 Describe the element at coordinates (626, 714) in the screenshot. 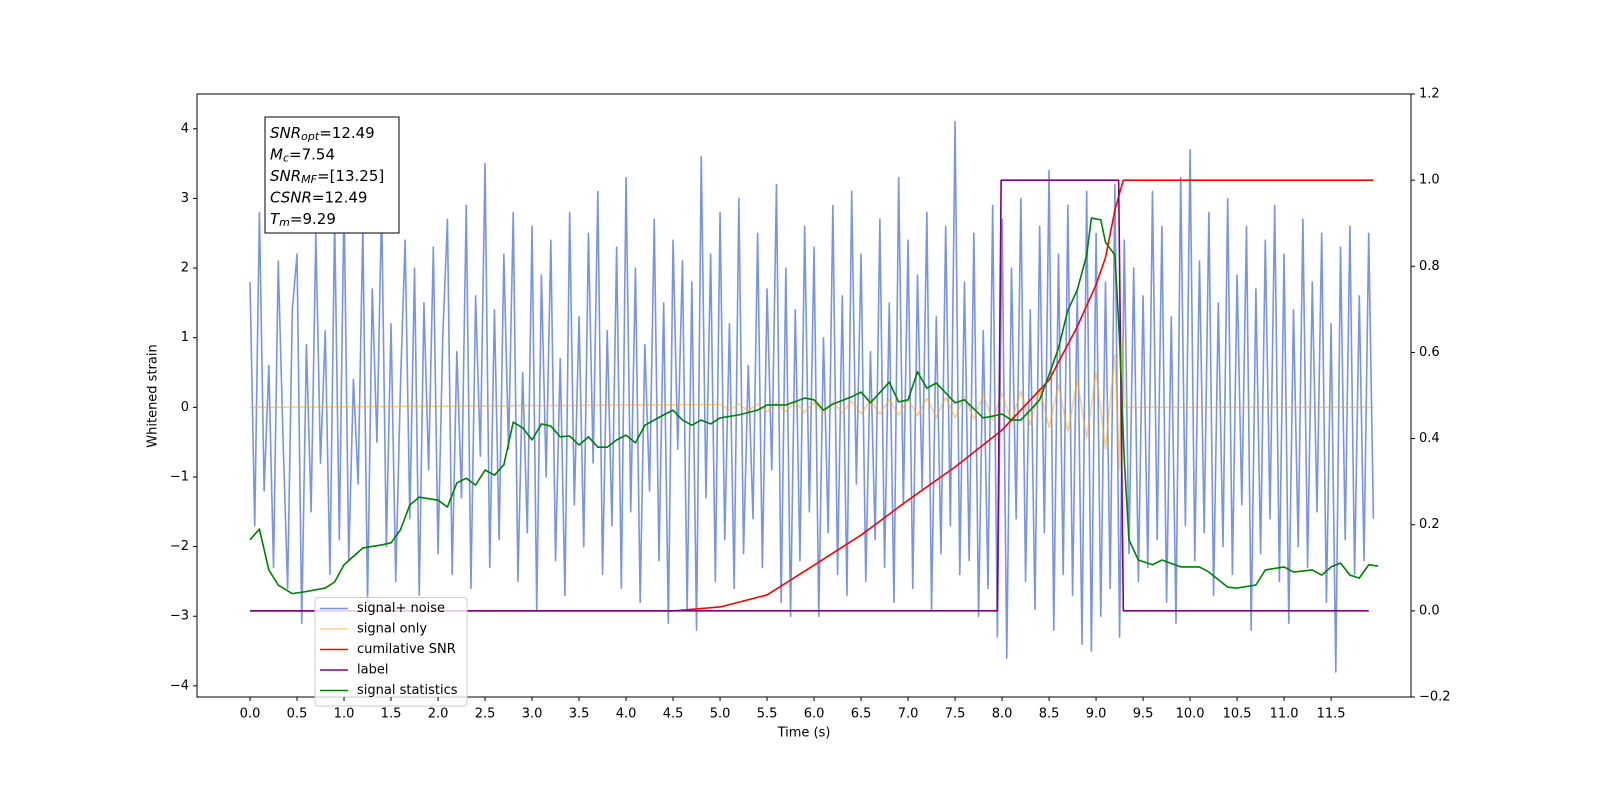

I see `x-tick-label: 4.0` at that location.